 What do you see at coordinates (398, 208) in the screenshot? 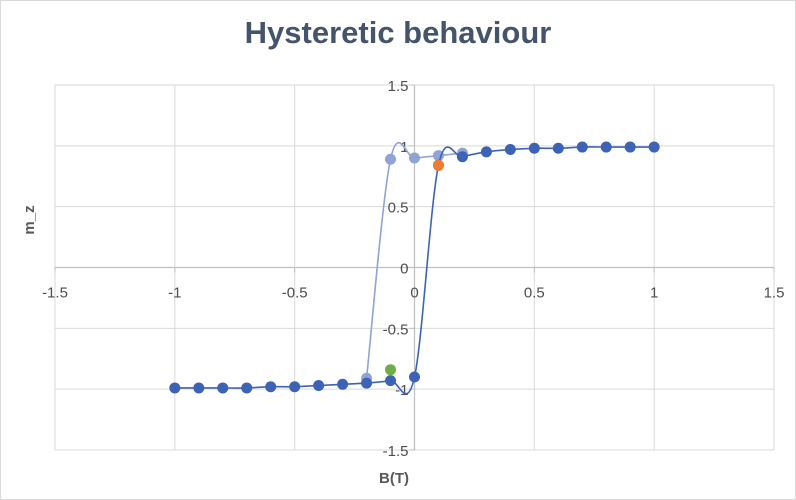
I see `y-tick-label: 0.5` at bounding box center [398, 208].